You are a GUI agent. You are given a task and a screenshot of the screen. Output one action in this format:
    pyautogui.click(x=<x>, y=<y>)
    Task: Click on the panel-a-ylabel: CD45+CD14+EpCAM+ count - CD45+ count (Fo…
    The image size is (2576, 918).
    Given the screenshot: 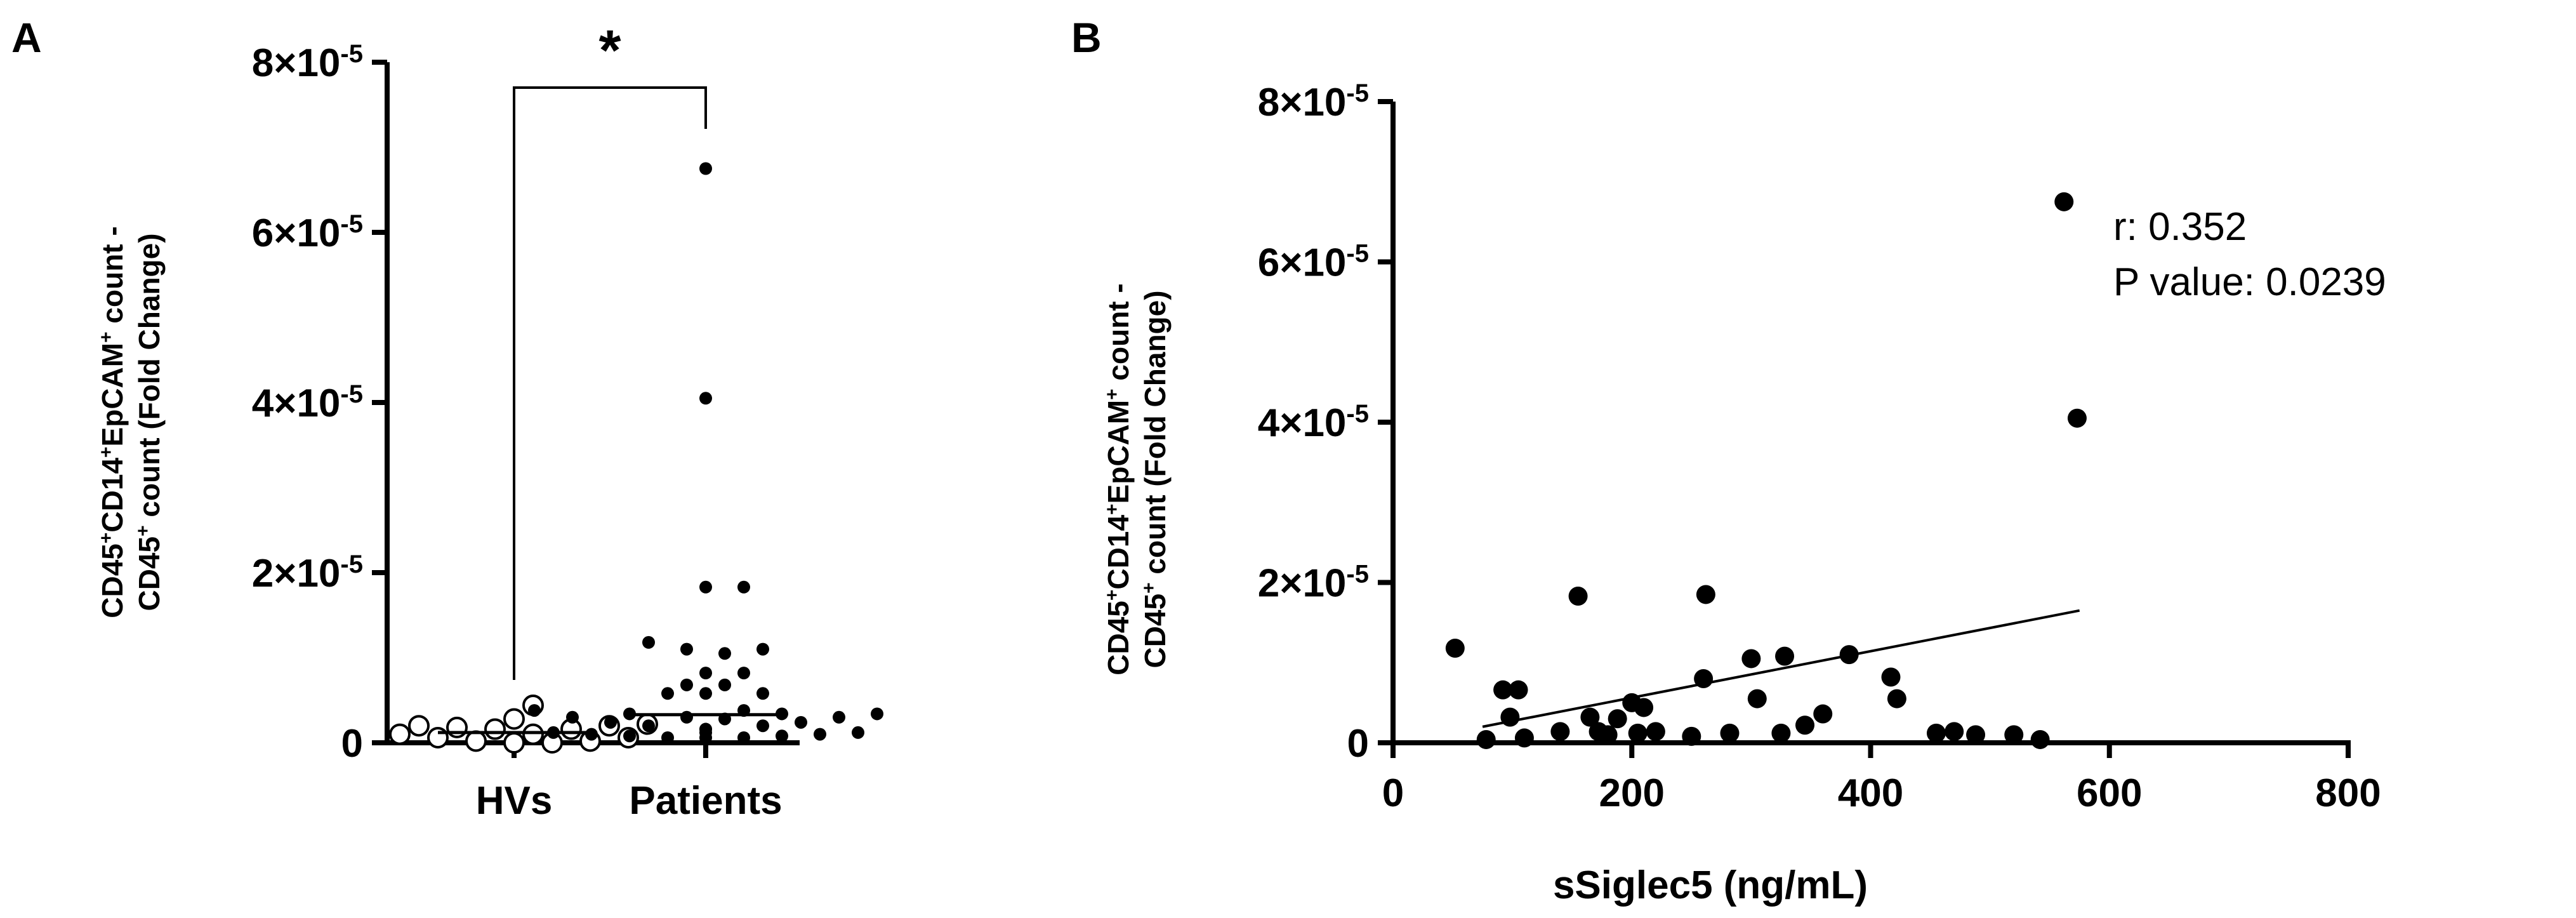 What is the action you would take?
    pyautogui.click(x=131, y=422)
    